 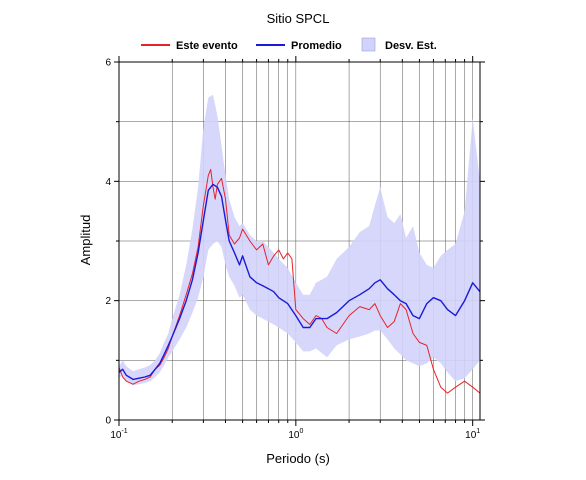 What do you see at coordinates (108, 63) in the screenshot?
I see `y-tick-label: 6` at bounding box center [108, 63].